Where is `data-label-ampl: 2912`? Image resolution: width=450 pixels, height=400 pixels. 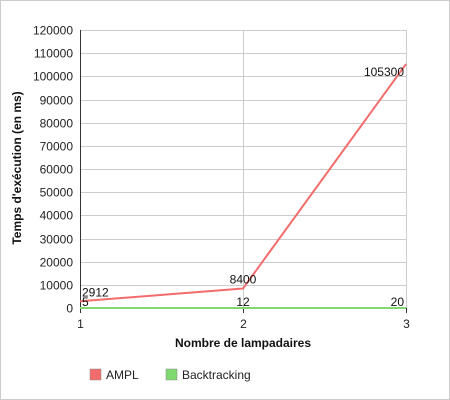 data-label-ampl: 2912 is located at coordinates (95, 292).